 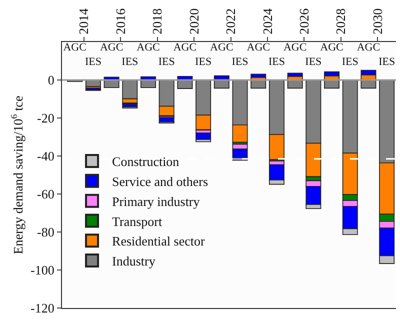 I want to click on y-tick-label: -100, so click(x=42, y=270).